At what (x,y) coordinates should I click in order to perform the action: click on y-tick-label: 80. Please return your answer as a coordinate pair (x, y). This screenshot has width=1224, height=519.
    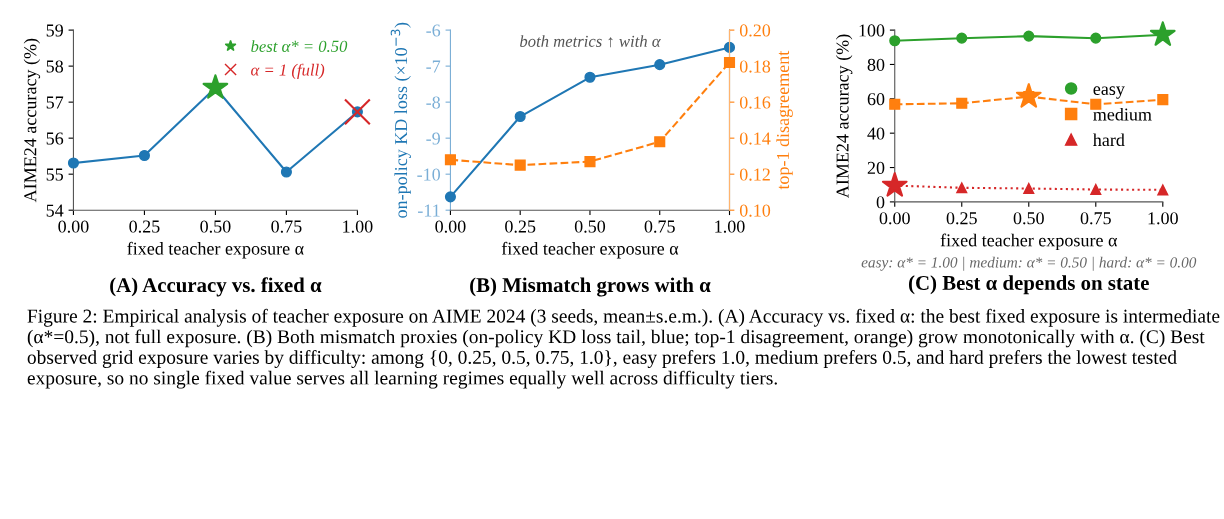
    Looking at the image, I should click on (876, 64).